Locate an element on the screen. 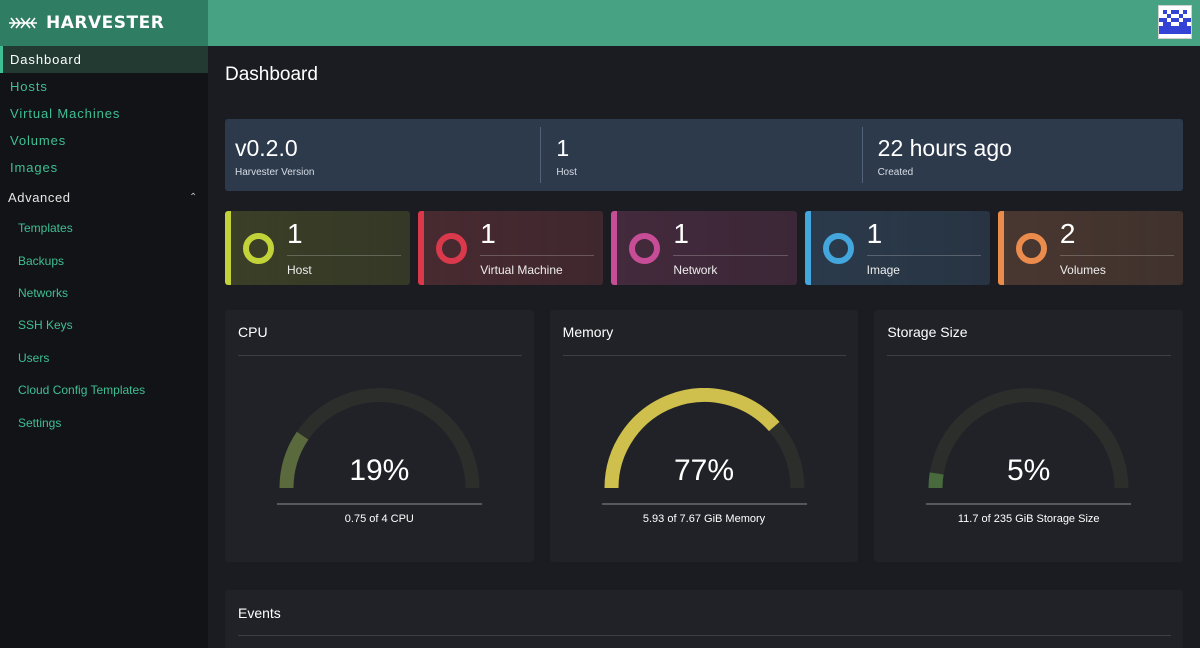  top-bar is located at coordinates (704, 23).